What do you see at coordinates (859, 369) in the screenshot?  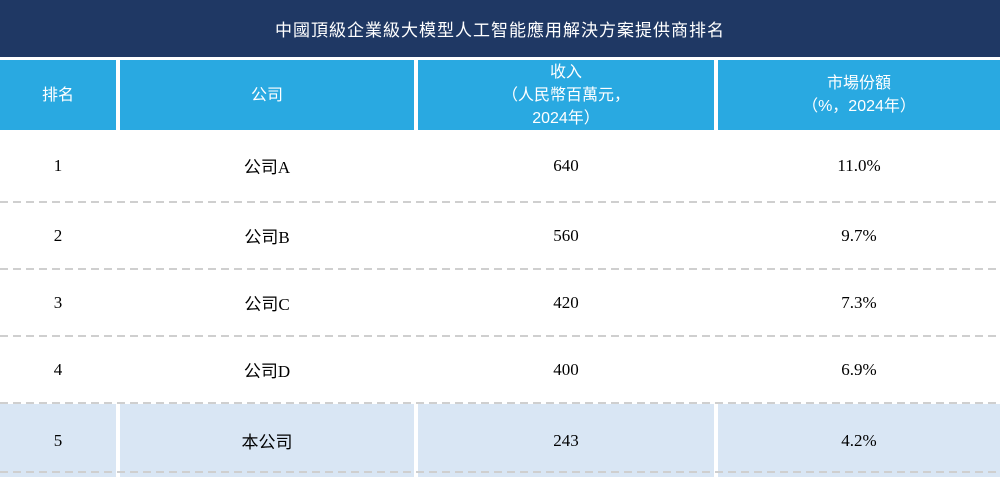 I see `cell-share: 6.9%` at bounding box center [859, 369].